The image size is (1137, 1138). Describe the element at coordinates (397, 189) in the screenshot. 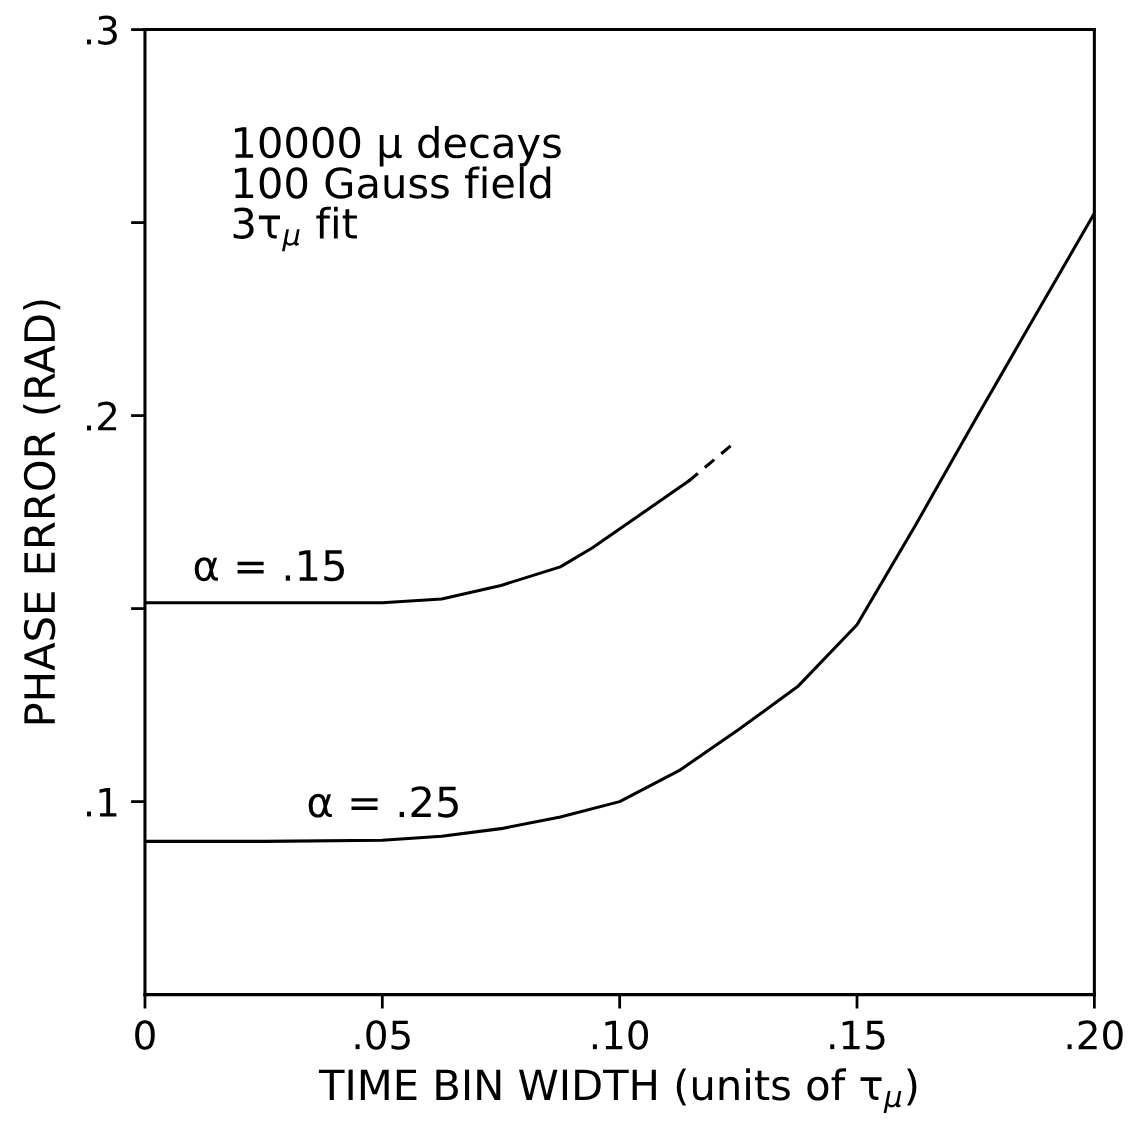

I see `annotation: 10000 μ decays 100 Gauss field 3τ$_{μ}$ fit` at that location.